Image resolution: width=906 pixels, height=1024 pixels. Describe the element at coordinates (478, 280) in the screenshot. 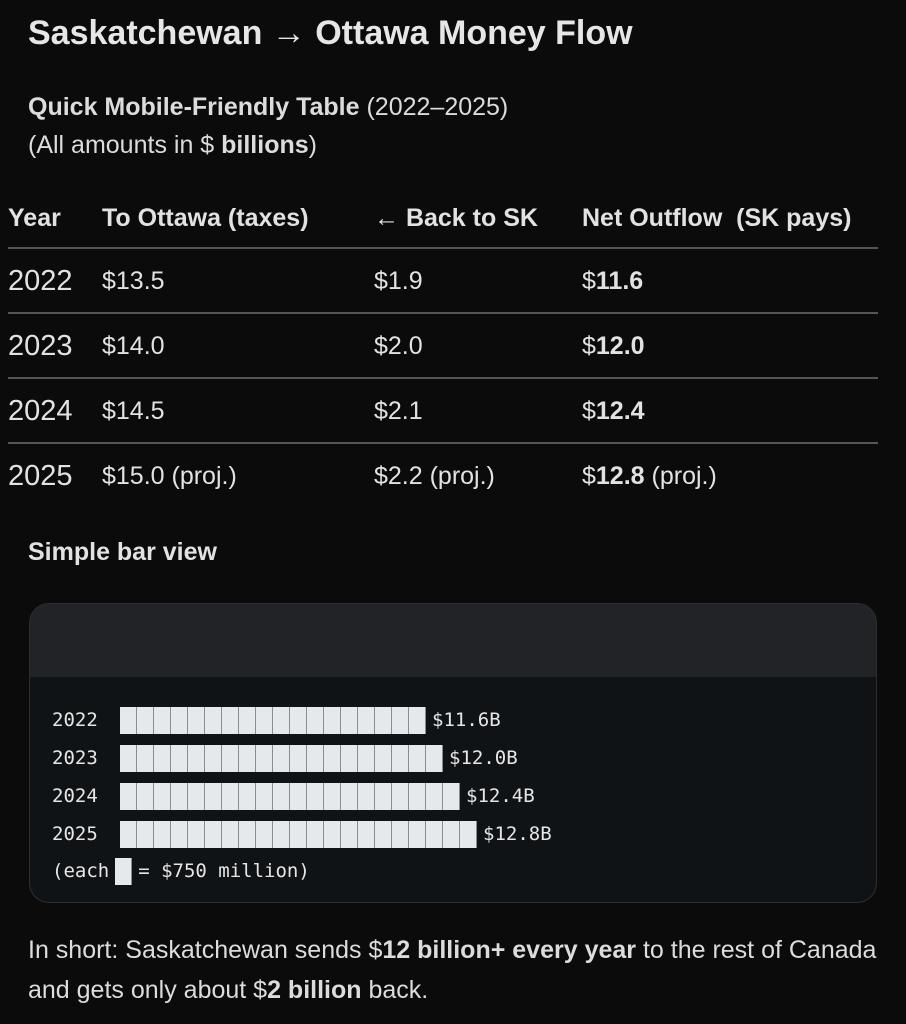

I see `cell-back-to-sk: $1.9` at that location.